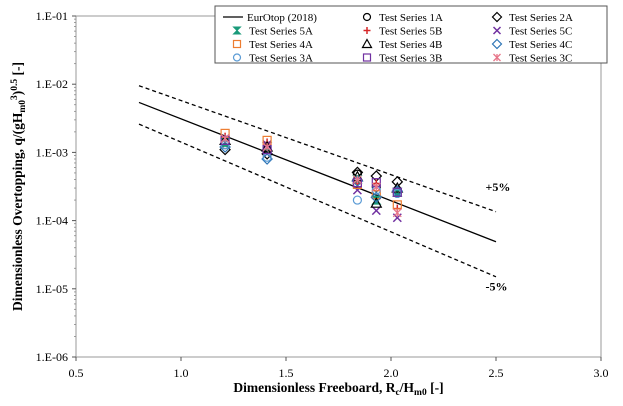 The image size is (623, 406). I want to click on y-tick-label: 1.E-01, so click(52, 16).